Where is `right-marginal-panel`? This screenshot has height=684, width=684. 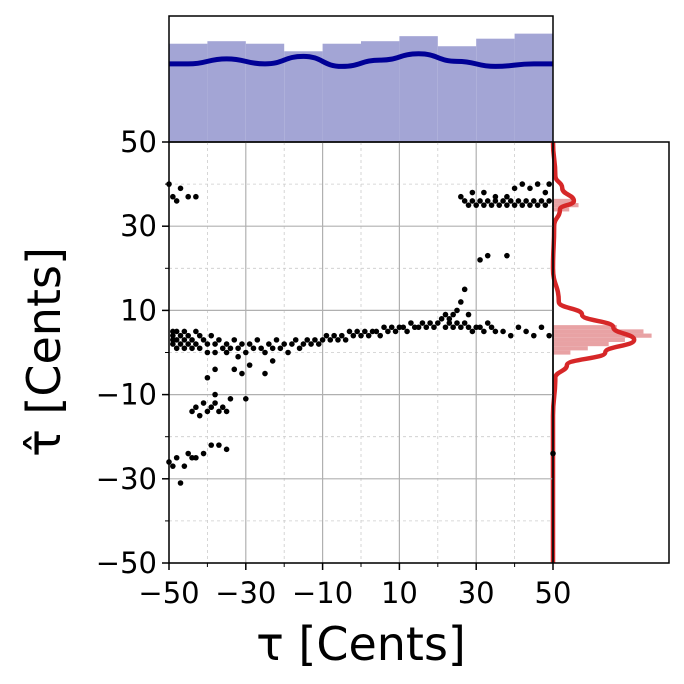
right-marginal-panel is located at coordinates (610, 352).